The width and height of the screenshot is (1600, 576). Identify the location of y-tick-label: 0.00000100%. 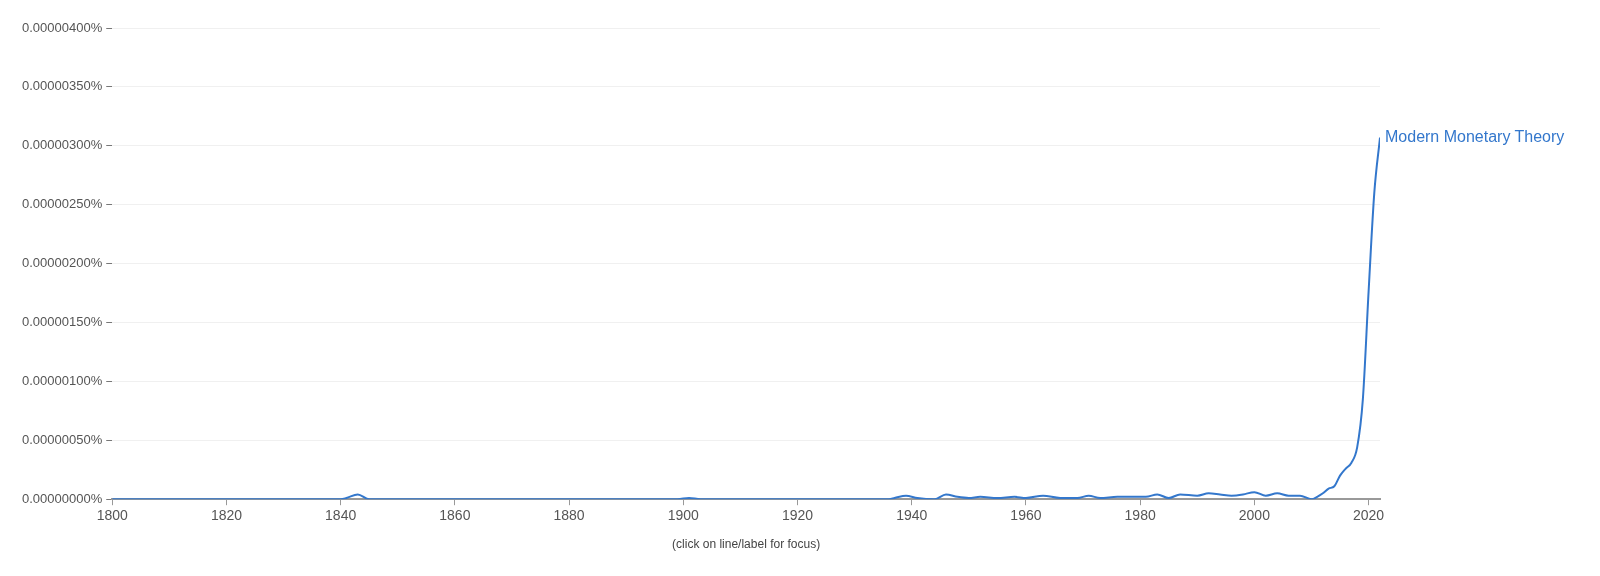
(62, 380).